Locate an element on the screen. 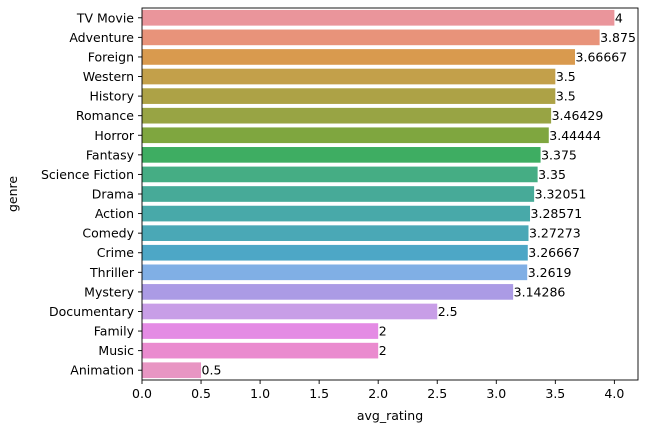 The image size is (649, 433). y-tick-label: Horror is located at coordinates (114, 135).